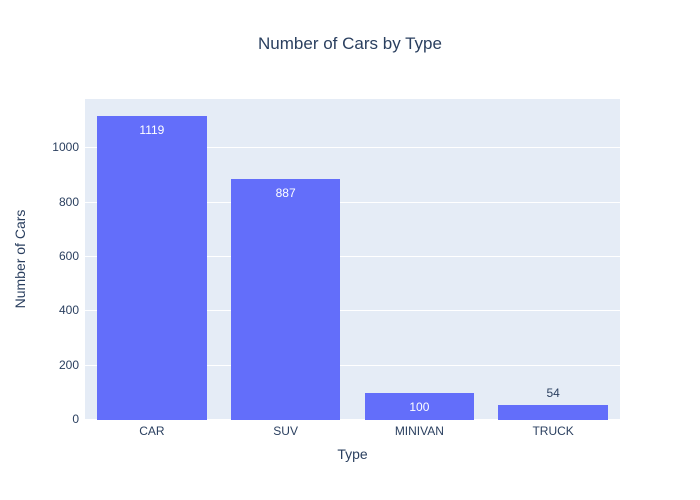 The image size is (700, 500). What do you see at coordinates (20, 259) in the screenshot?
I see `y-axis-title: Number of Cars` at bounding box center [20, 259].